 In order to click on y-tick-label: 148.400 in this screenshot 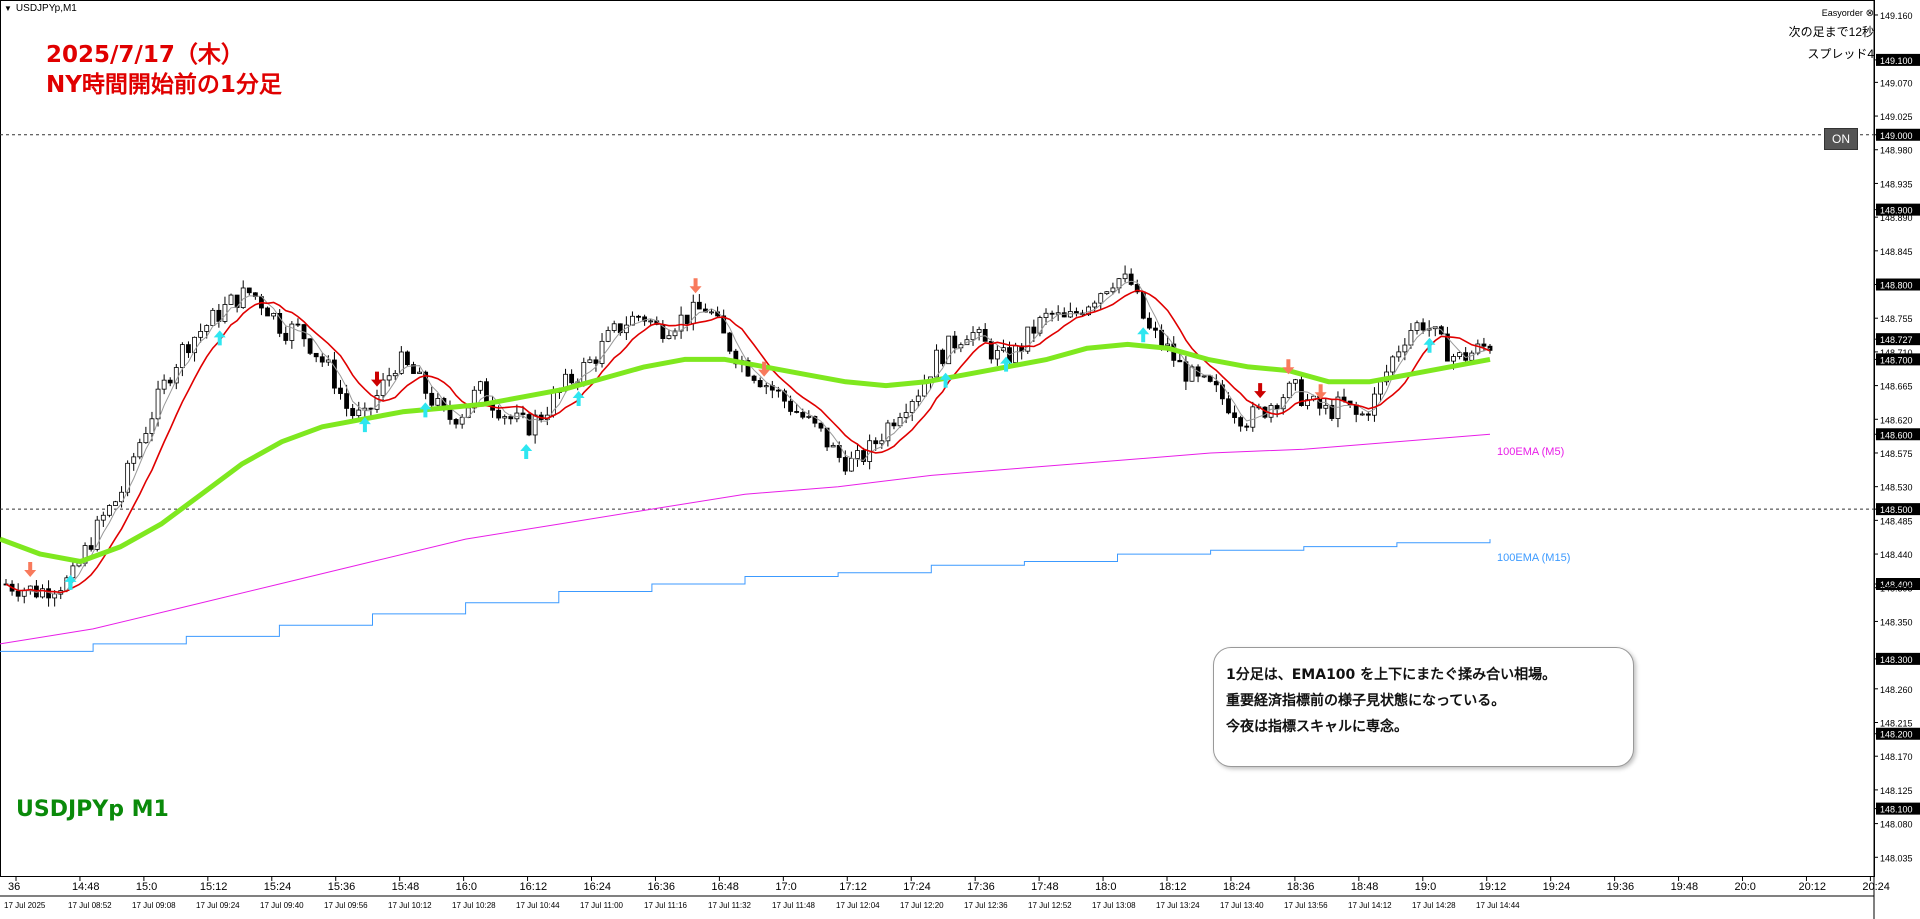, I will do `click(1896, 585)`.